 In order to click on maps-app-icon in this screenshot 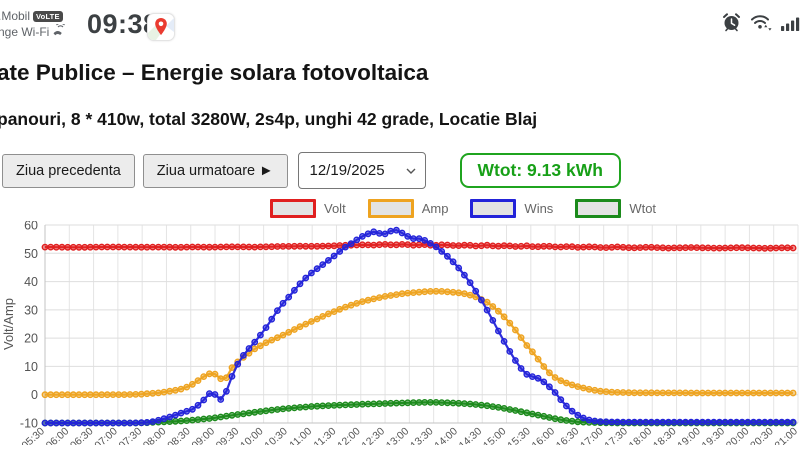, I will do `click(161, 27)`.